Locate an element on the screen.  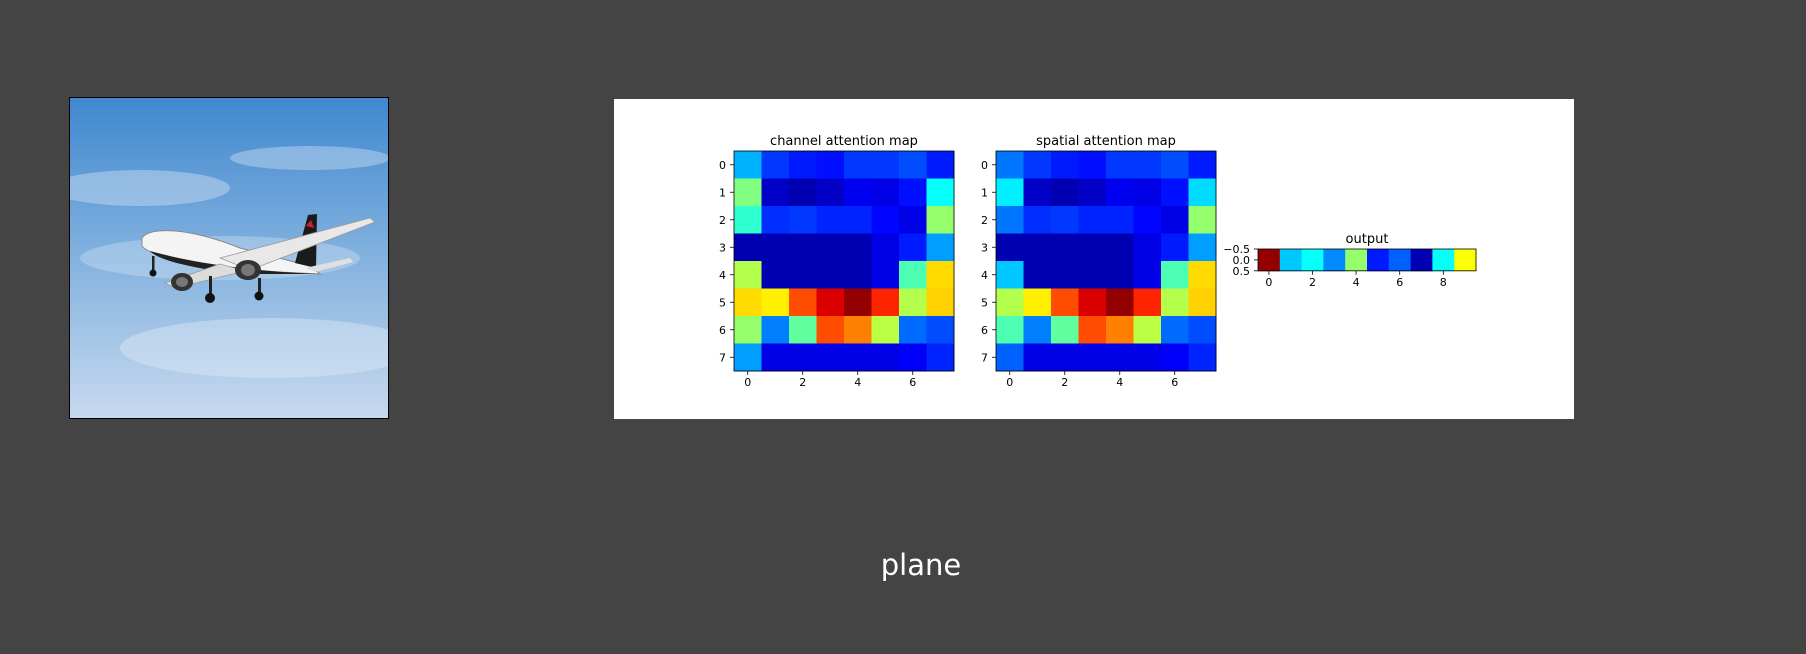
prediction-label: plane is located at coordinates (921, 565).